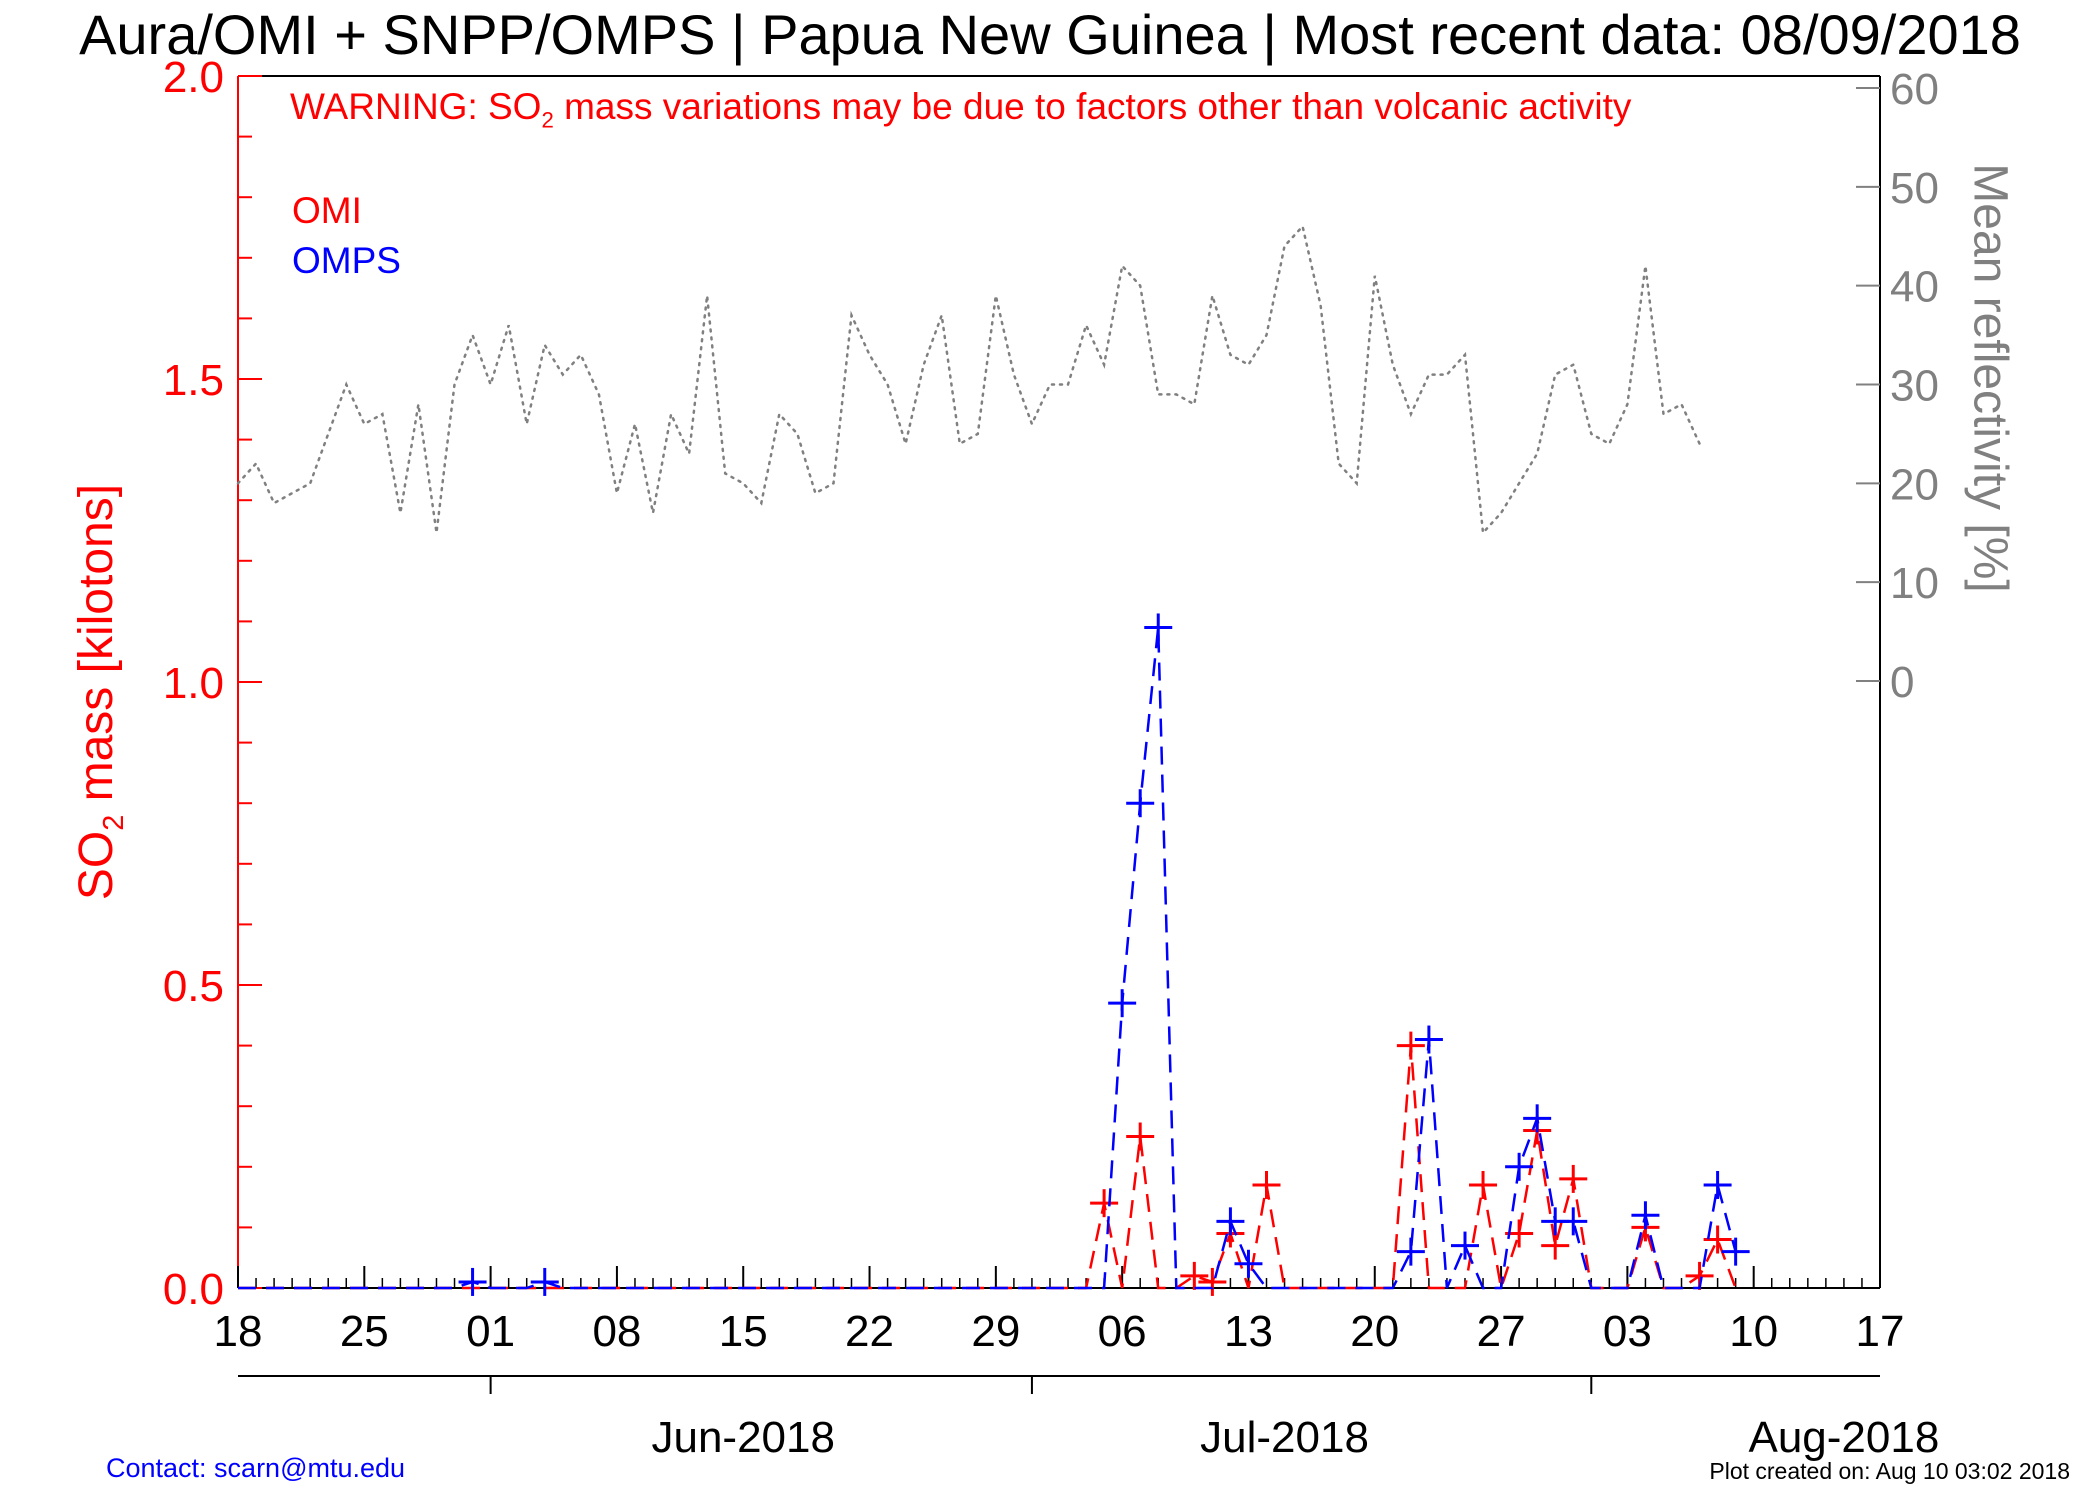 Image resolution: width=2100 pixels, height=1500 pixels. Describe the element at coordinates (869, 1331) in the screenshot. I see `x-tick-label: 22` at that location.